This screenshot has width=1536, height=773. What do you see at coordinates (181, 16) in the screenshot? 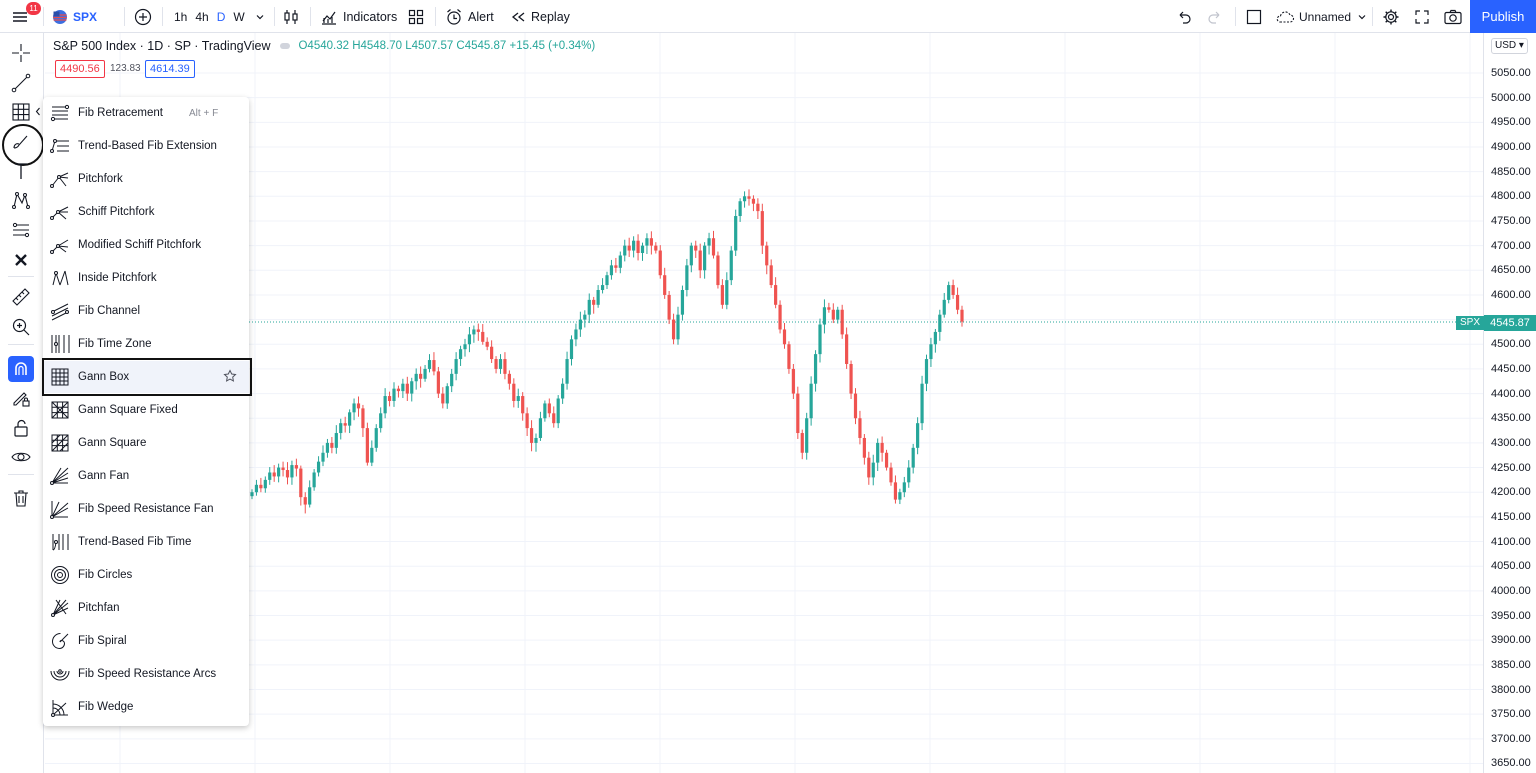
I see `interval-1h: 1h` at bounding box center [181, 16].